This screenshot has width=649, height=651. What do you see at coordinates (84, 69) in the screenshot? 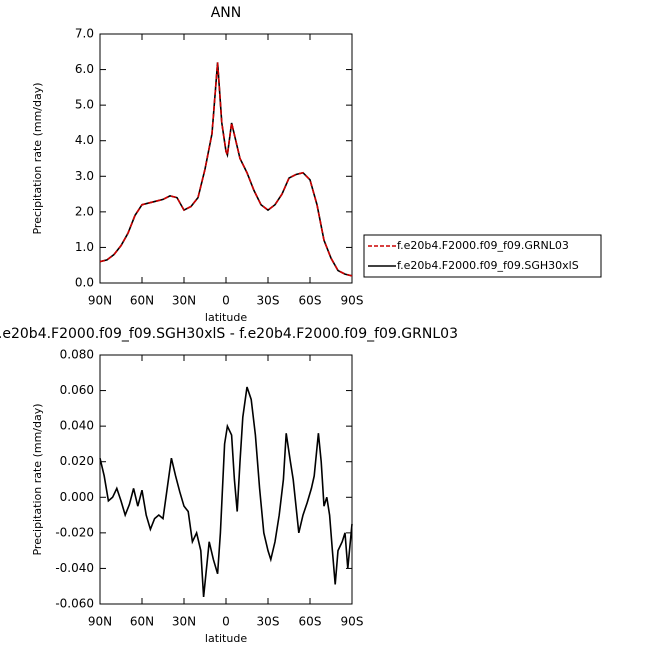
I see `y-tick-label: 6.0` at bounding box center [84, 69].